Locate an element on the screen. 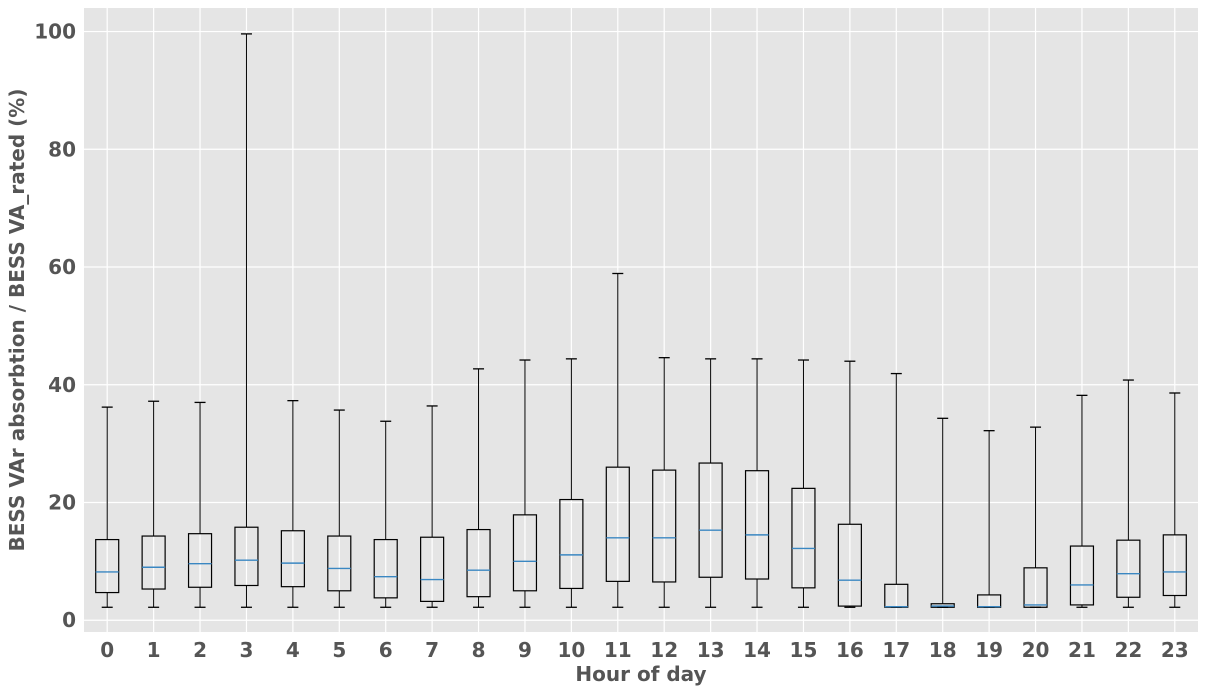  y-tick-labels: 0 20 40 60 80 100 is located at coordinates (55, 326).